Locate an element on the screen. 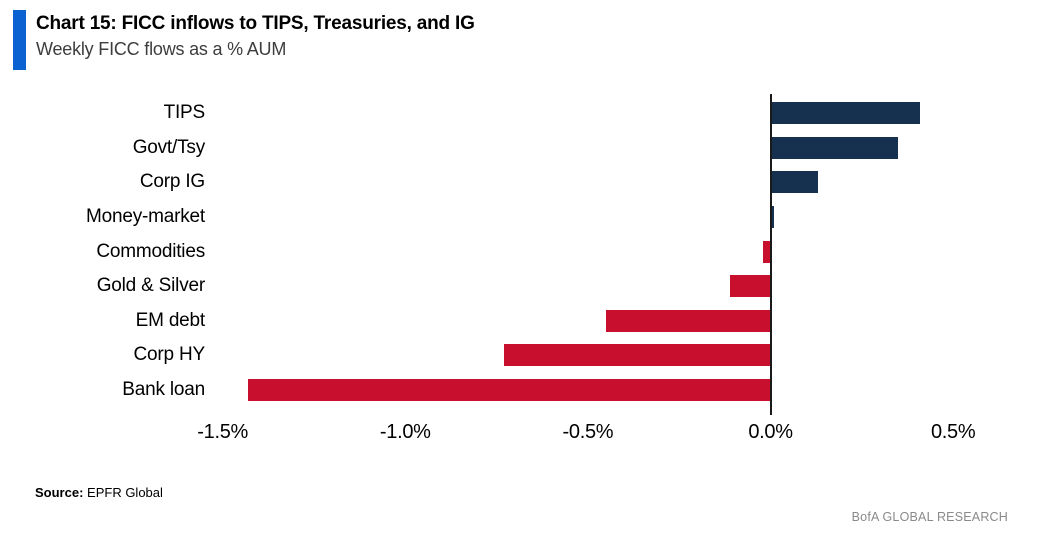  category-label: Govt/Tsy is located at coordinates (169, 147).